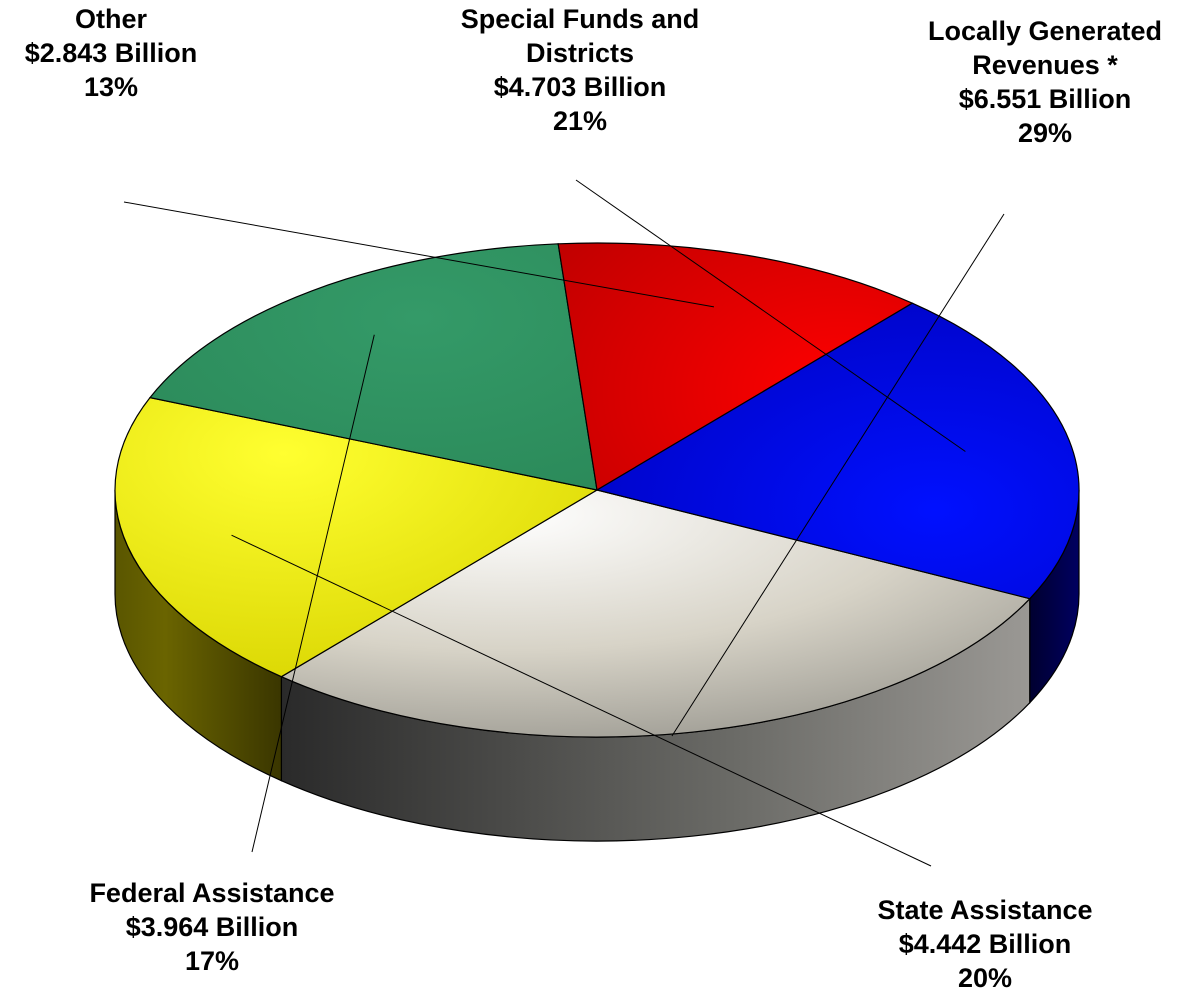 The height and width of the screenshot is (996, 1192). What do you see at coordinates (580, 53) in the screenshot?
I see `label-special-name-2: Districts` at bounding box center [580, 53].